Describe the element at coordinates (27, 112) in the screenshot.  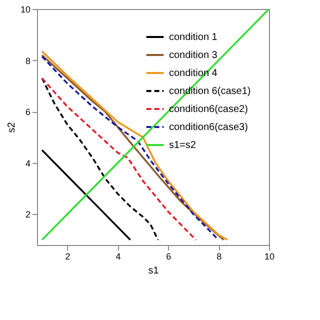
I see `y-tick-label: 6` at that location.